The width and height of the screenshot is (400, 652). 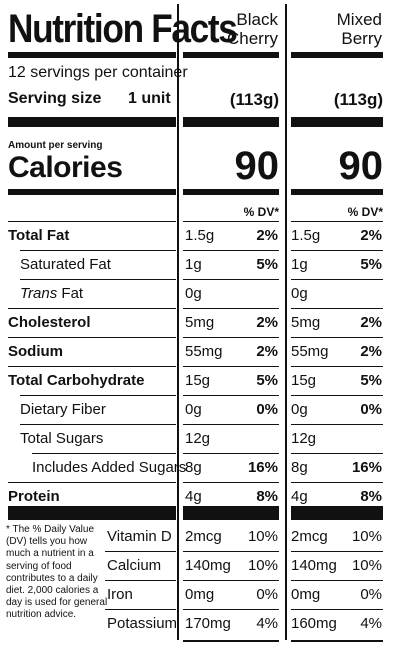 I want to click on dv-header-1: % DV*, so click(x=261, y=212).